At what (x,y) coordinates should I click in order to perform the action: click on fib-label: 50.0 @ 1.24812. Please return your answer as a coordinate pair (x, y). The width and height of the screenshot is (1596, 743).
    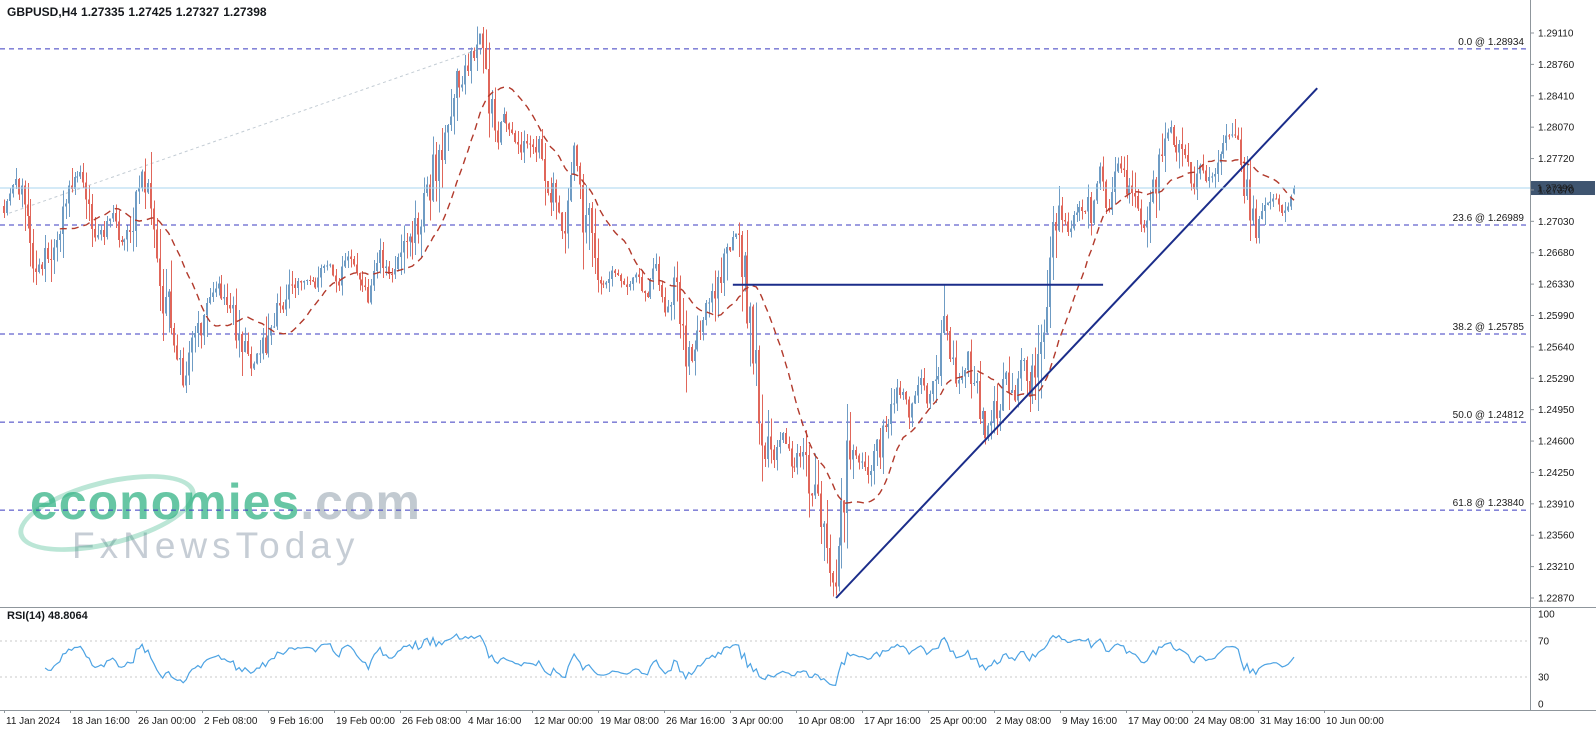
    Looking at the image, I should click on (1489, 415).